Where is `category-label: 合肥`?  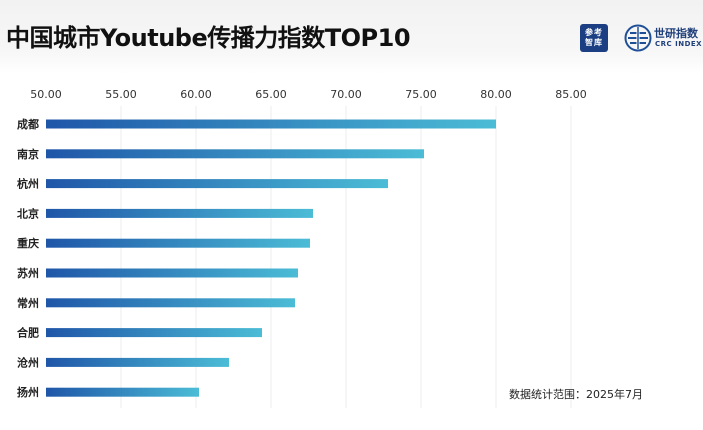 category-label: 合肥 is located at coordinates (28, 333).